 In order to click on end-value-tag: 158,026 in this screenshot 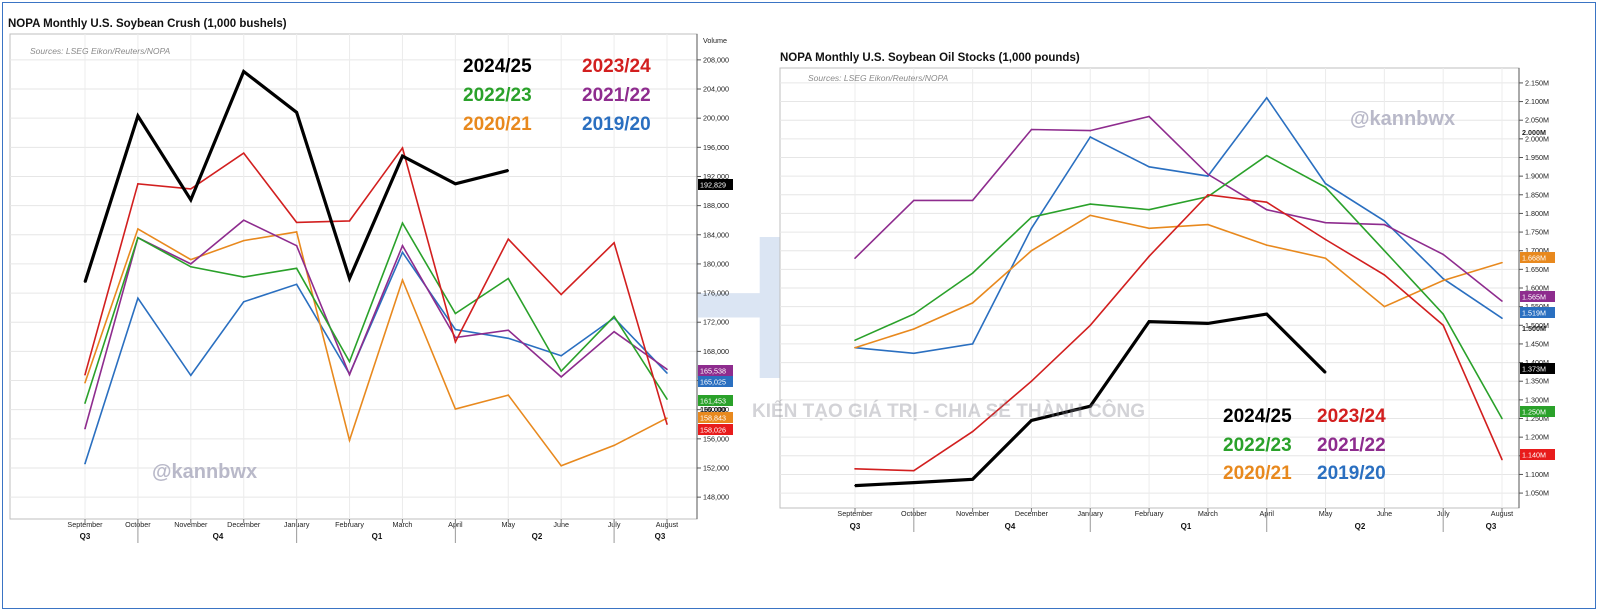, I will do `click(713, 430)`.